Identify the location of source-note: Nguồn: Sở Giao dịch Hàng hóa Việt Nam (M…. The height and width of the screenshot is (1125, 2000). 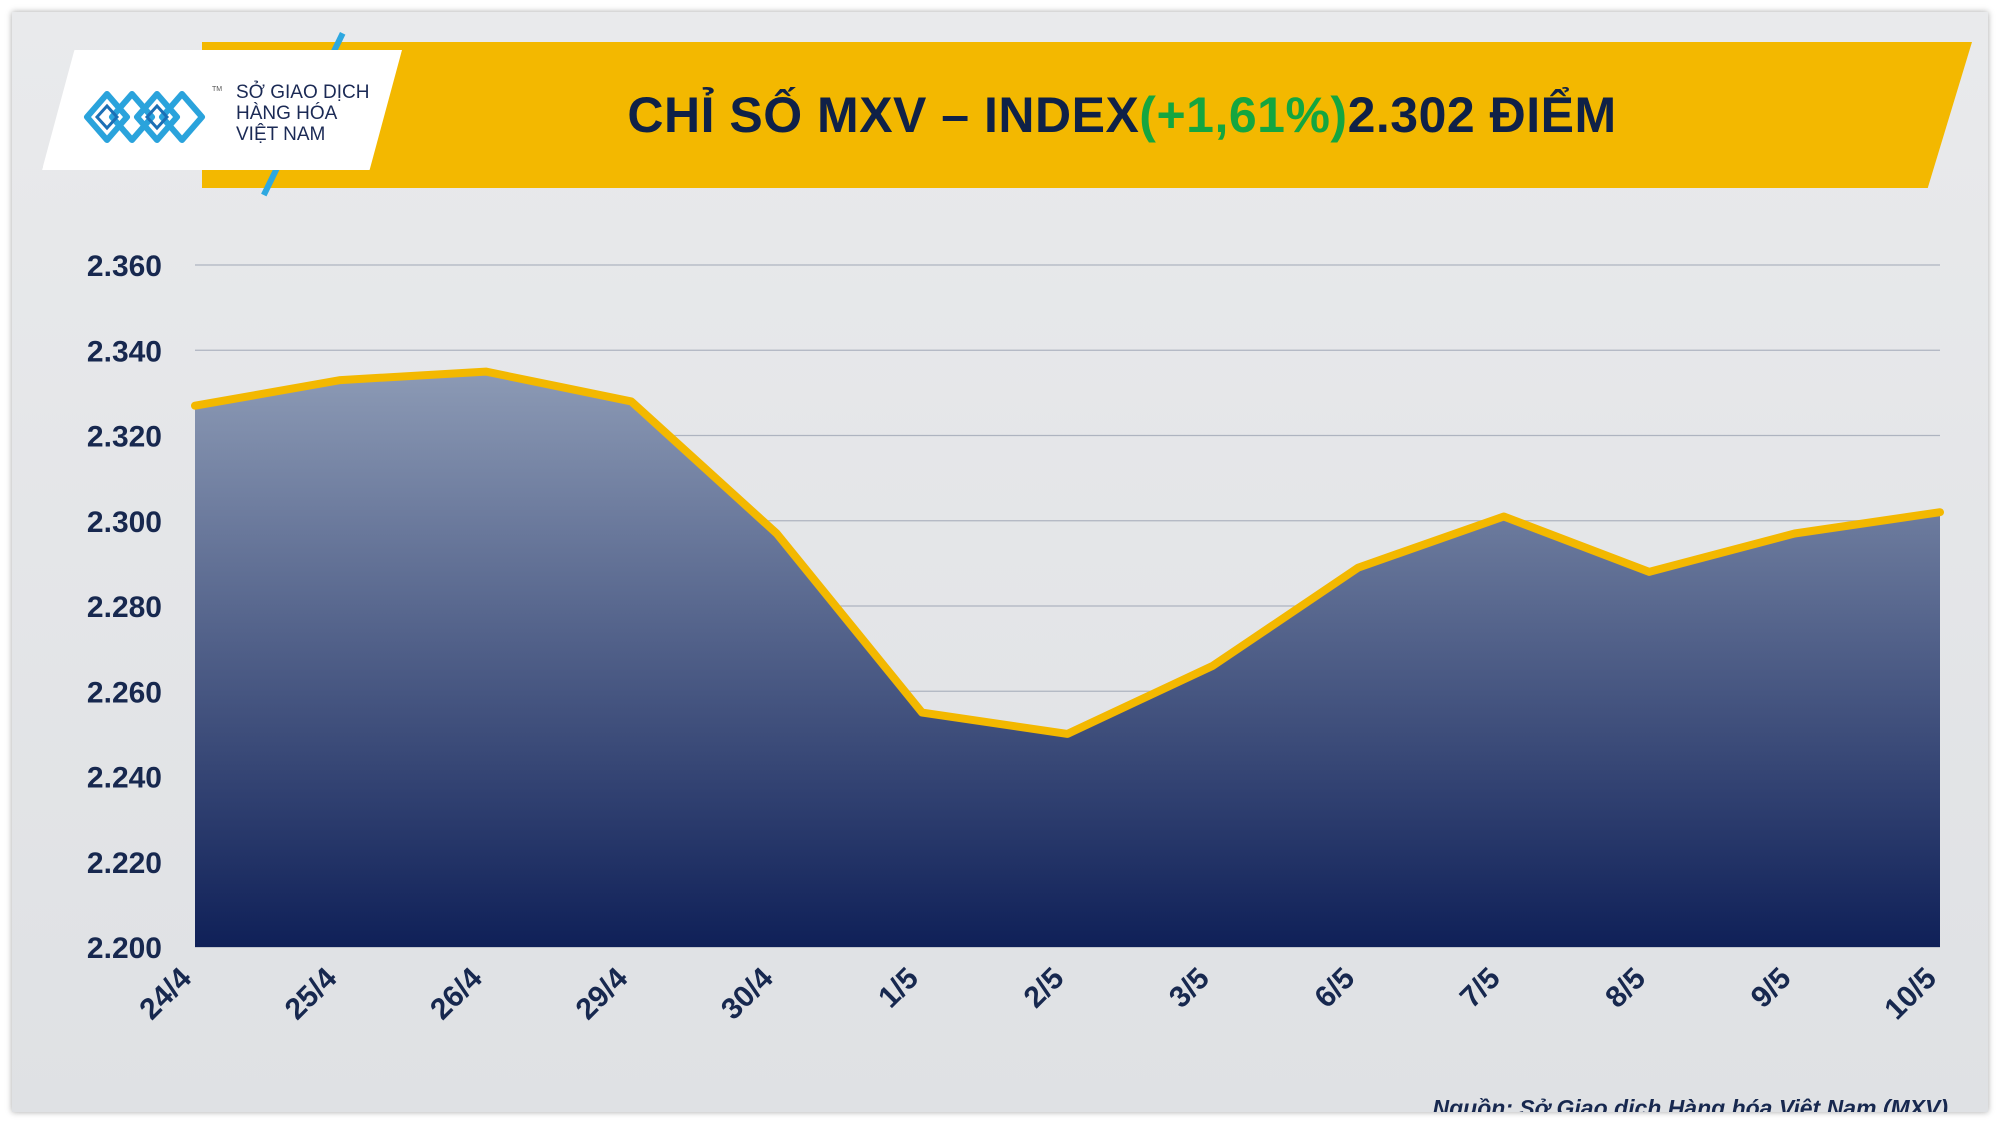
(1690, 1103).